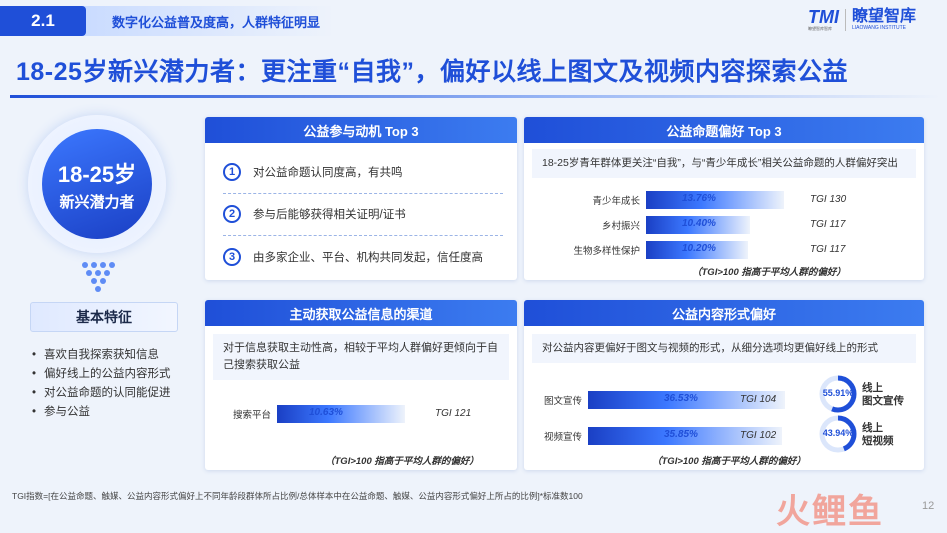  I want to click on bar-value: 10.20%, so click(699, 248).